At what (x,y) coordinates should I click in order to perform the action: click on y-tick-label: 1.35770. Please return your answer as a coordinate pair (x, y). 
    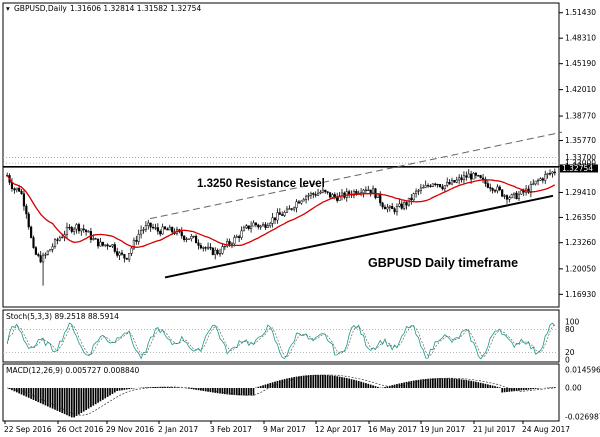
    Looking at the image, I should click on (580, 140).